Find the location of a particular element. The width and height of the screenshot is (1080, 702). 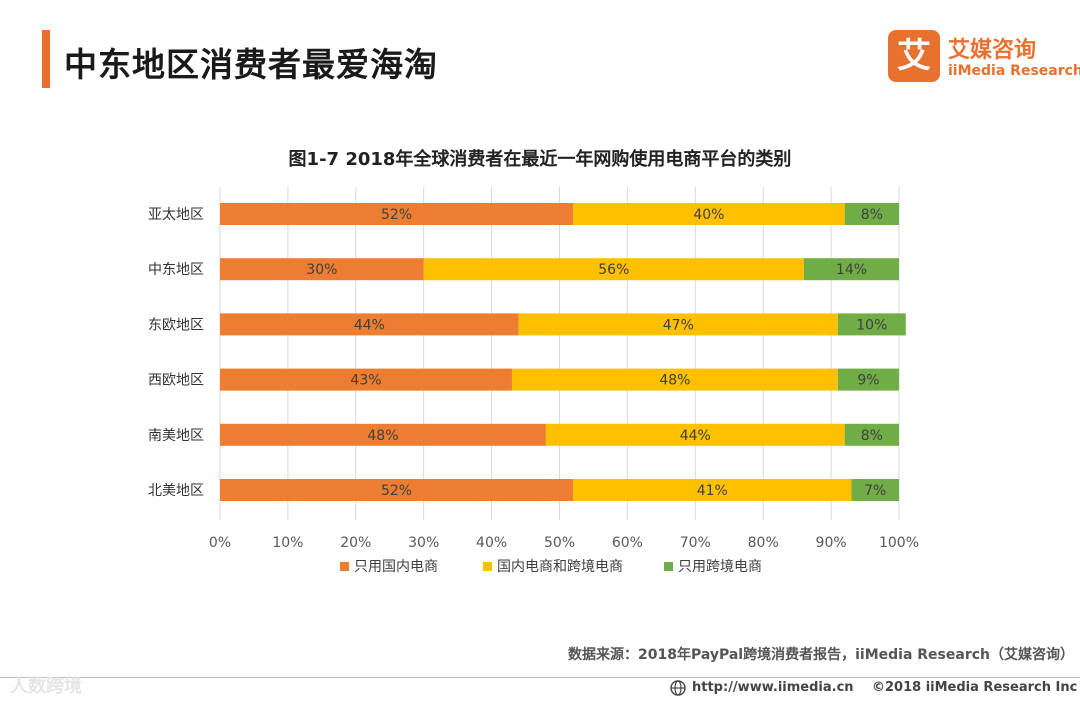

data-label: 43% is located at coordinates (365, 381).